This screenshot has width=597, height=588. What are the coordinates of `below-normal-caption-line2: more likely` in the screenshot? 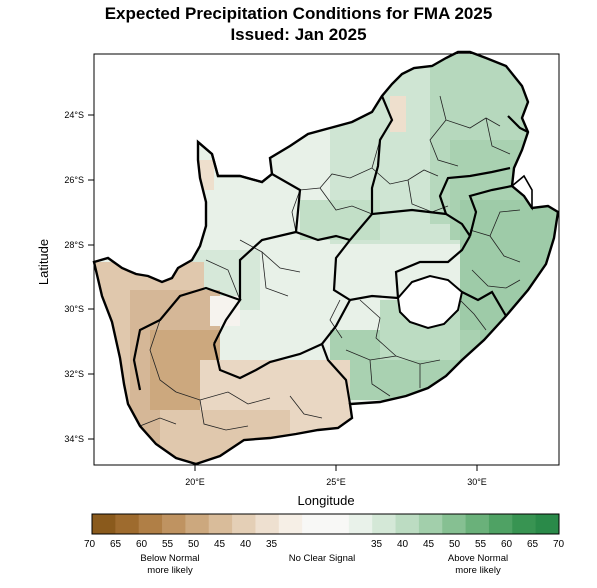 It's located at (170, 570).